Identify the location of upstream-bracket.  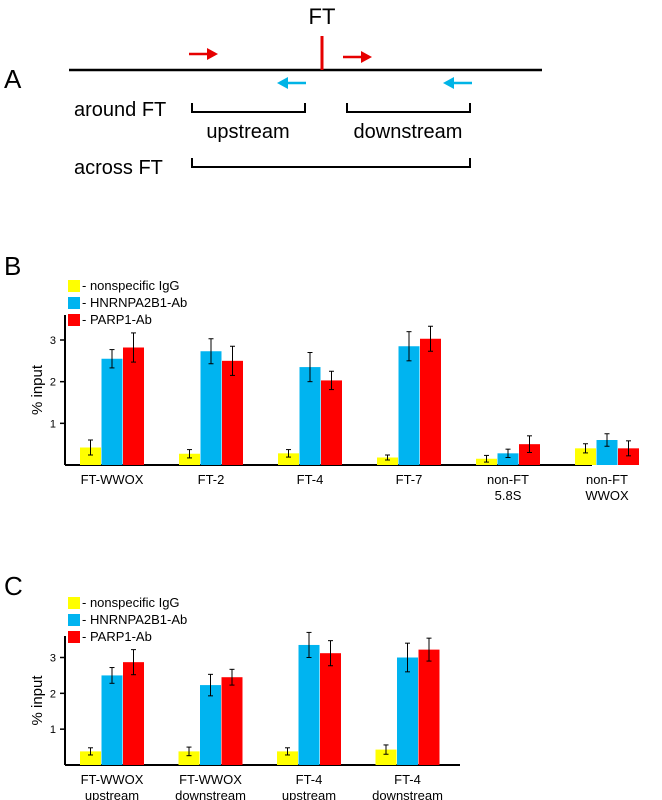
(248, 108).